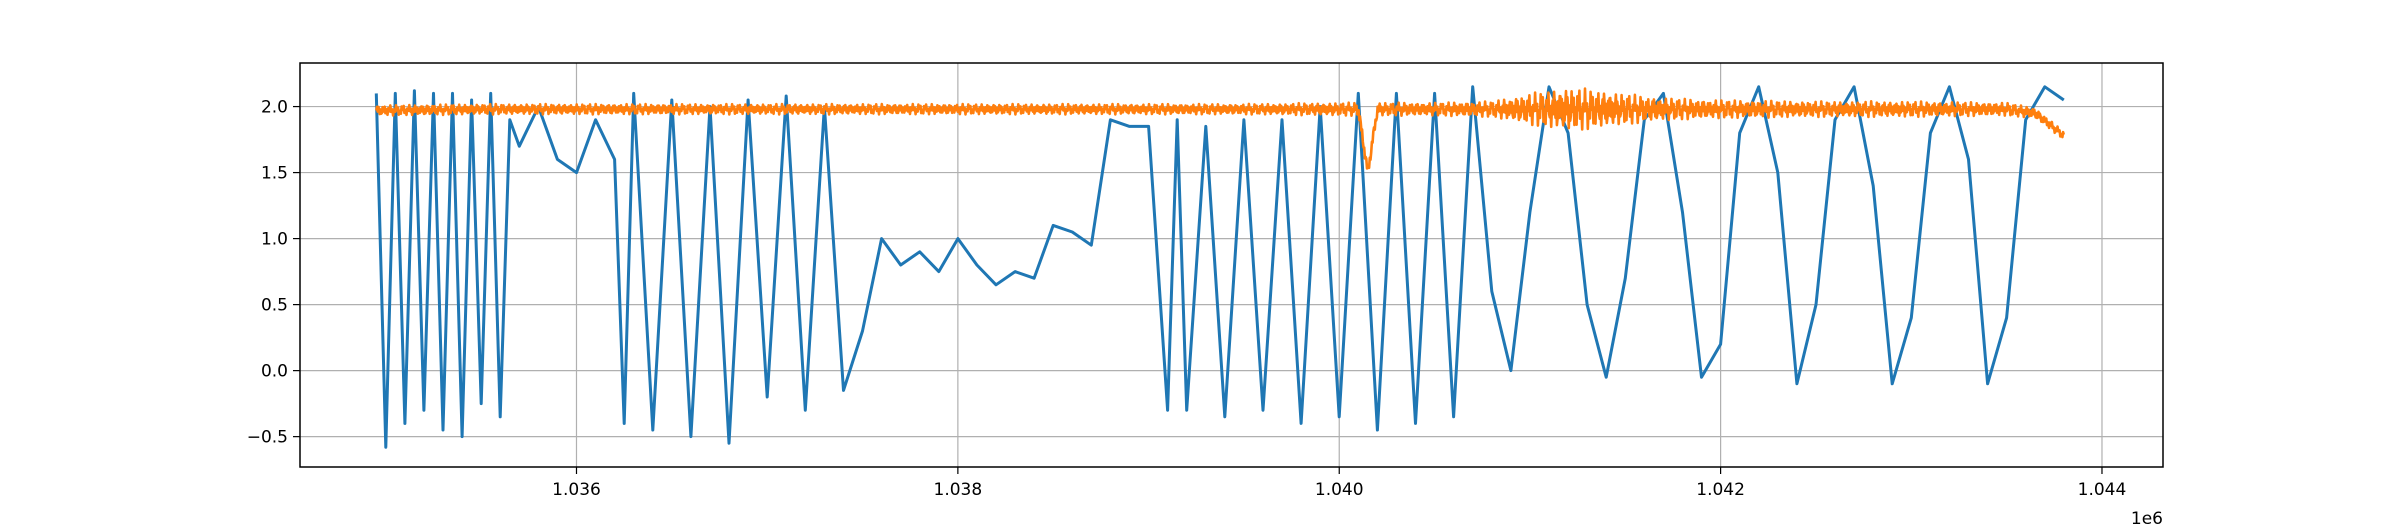 The image size is (2400, 525). I want to click on x-tick-label: 1.044, so click(2102, 490).